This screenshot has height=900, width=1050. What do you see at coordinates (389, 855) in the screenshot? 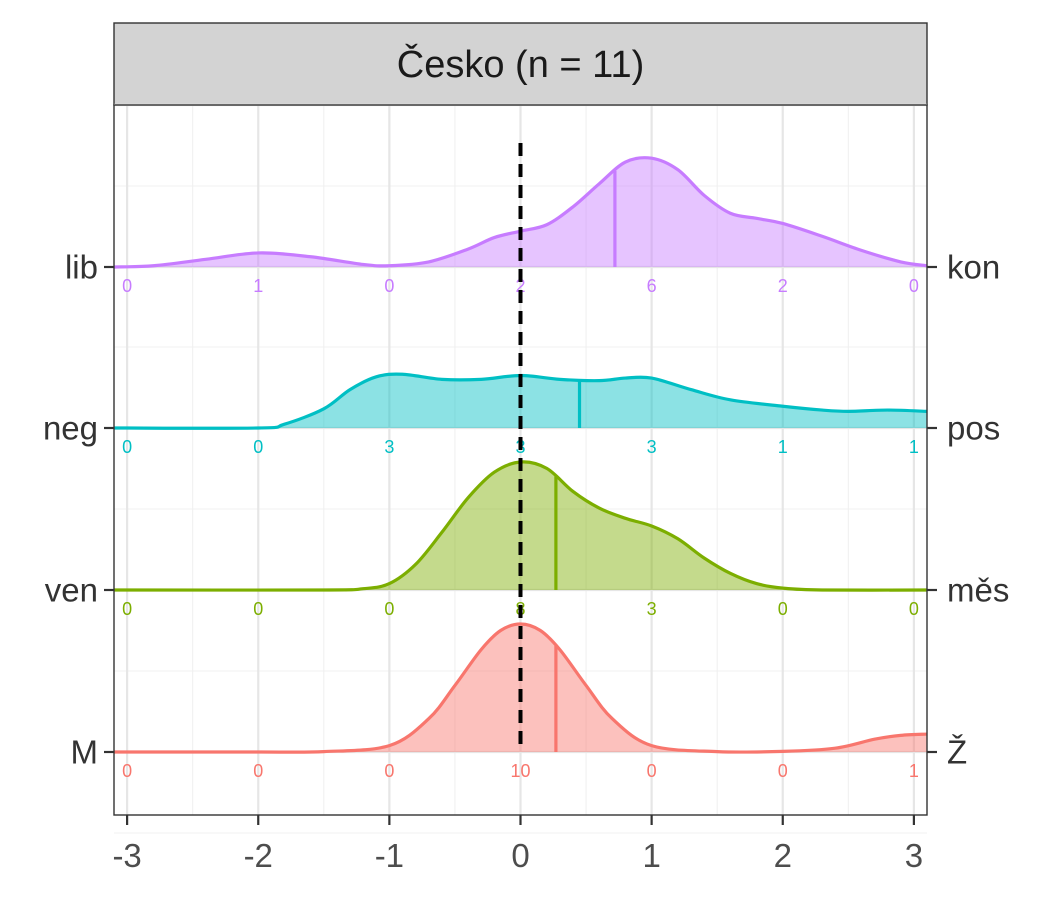
I see `x-tick-label: -1` at bounding box center [389, 855].